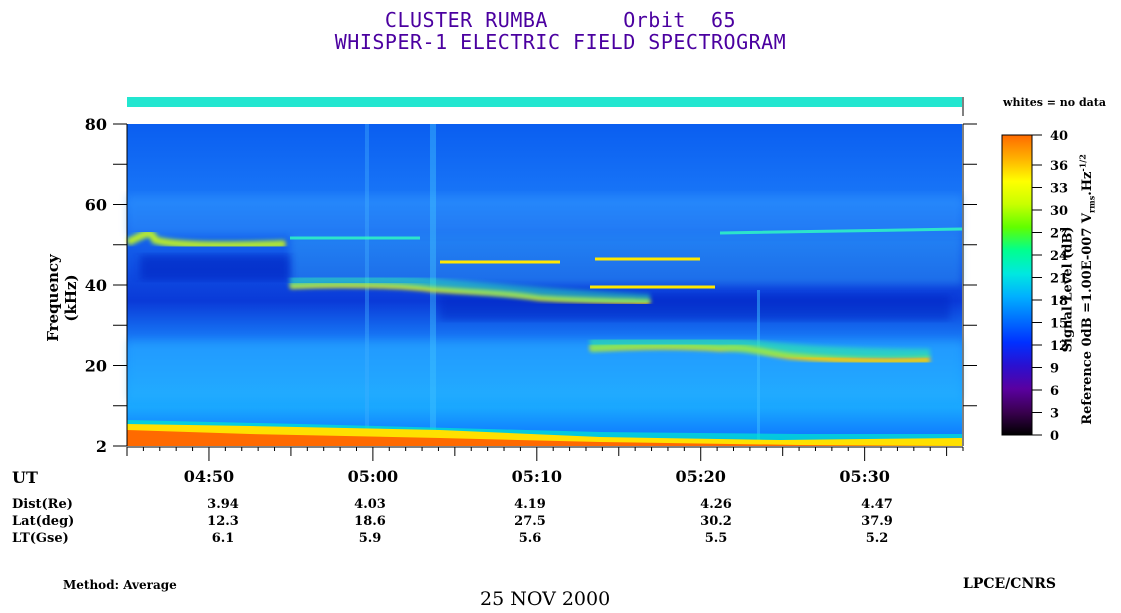  I want to click on colorbar-tick-label: 3, so click(1054, 414).